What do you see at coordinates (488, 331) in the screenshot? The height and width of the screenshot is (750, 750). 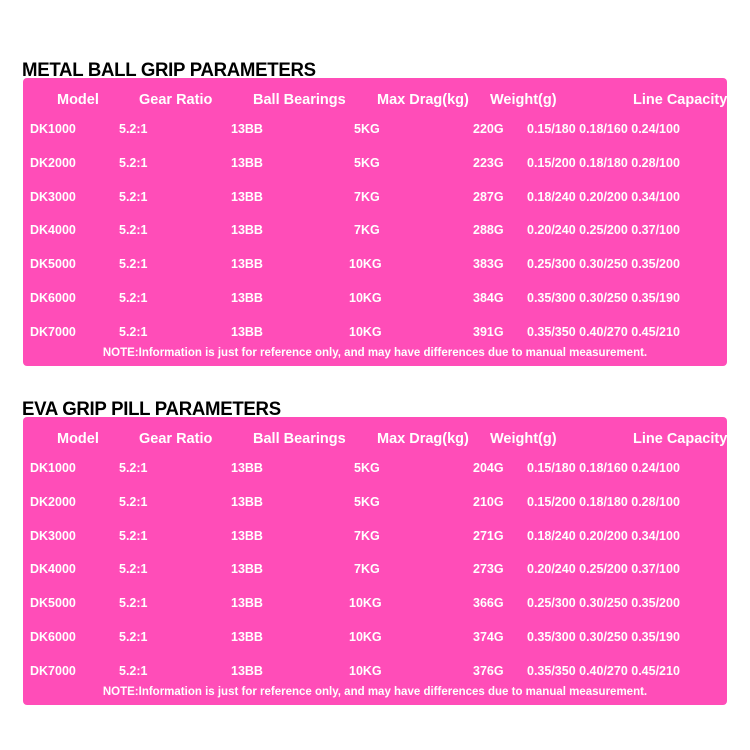 I see `cell-weight: 391G` at bounding box center [488, 331].